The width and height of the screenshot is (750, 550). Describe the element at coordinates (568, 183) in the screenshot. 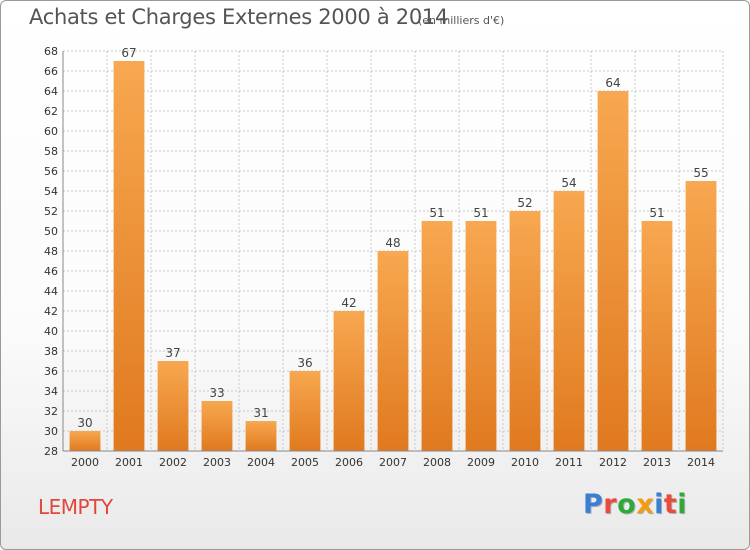

I see `data-label: 54` at that location.